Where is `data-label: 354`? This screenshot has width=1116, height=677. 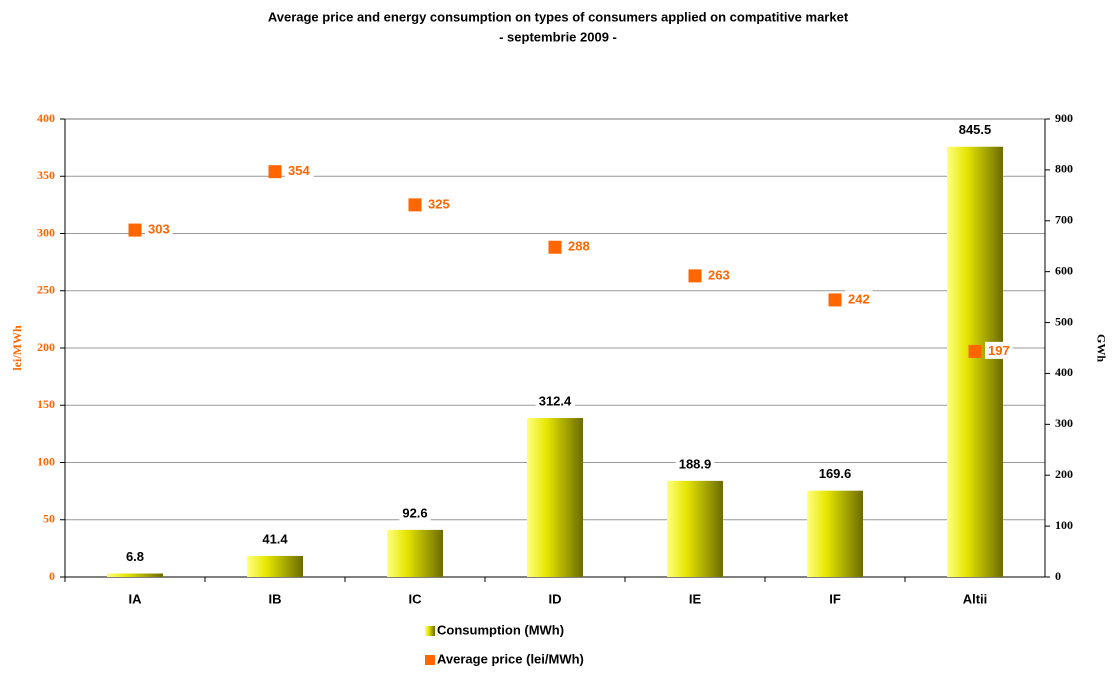 data-label: 354 is located at coordinates (299, 170).